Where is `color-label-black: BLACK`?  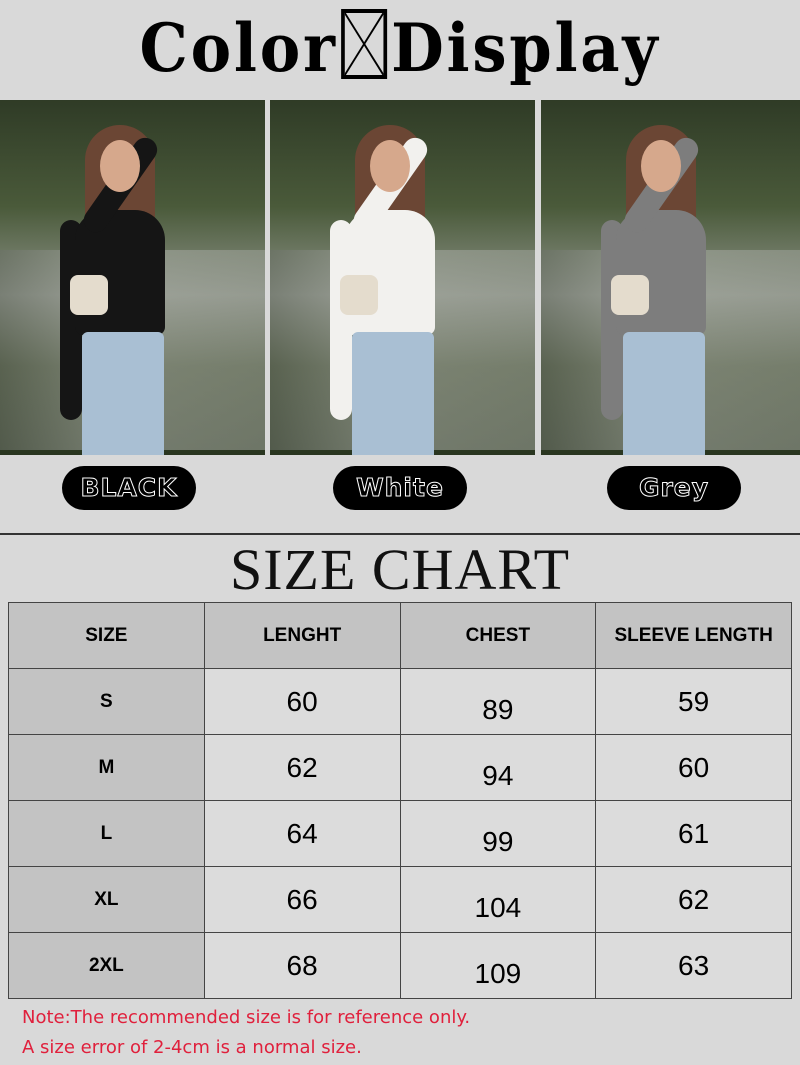
color-label-black: BLACK is located at coordinates (129, 488).